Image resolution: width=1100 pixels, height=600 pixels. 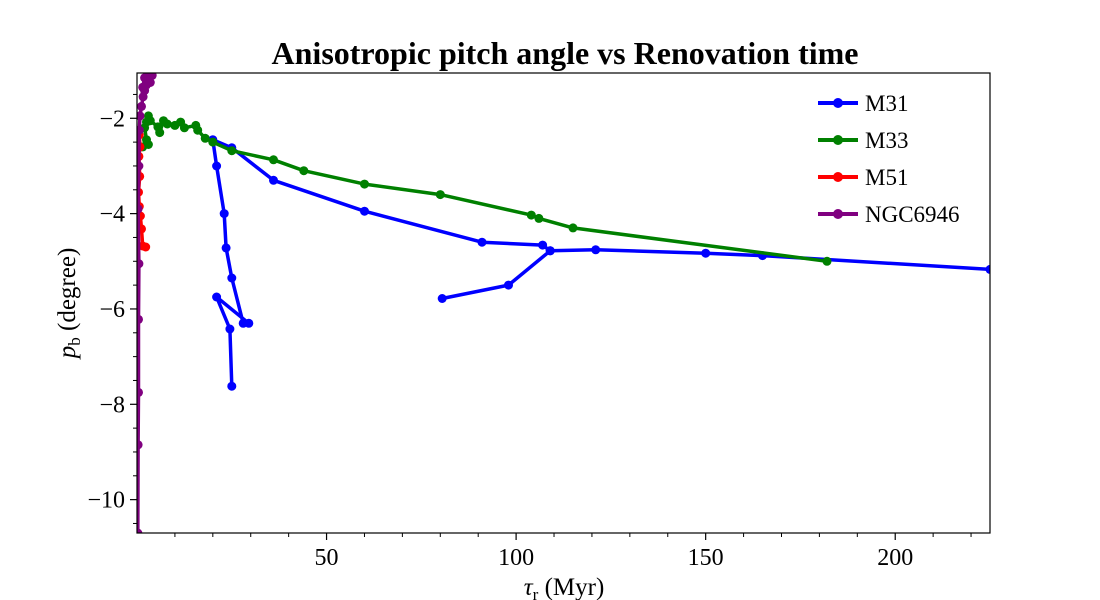 What do you see at coordinates (863, 103) in the screenshot?
I see `legend-item-m31: M31` at bounding box center [863, 103].